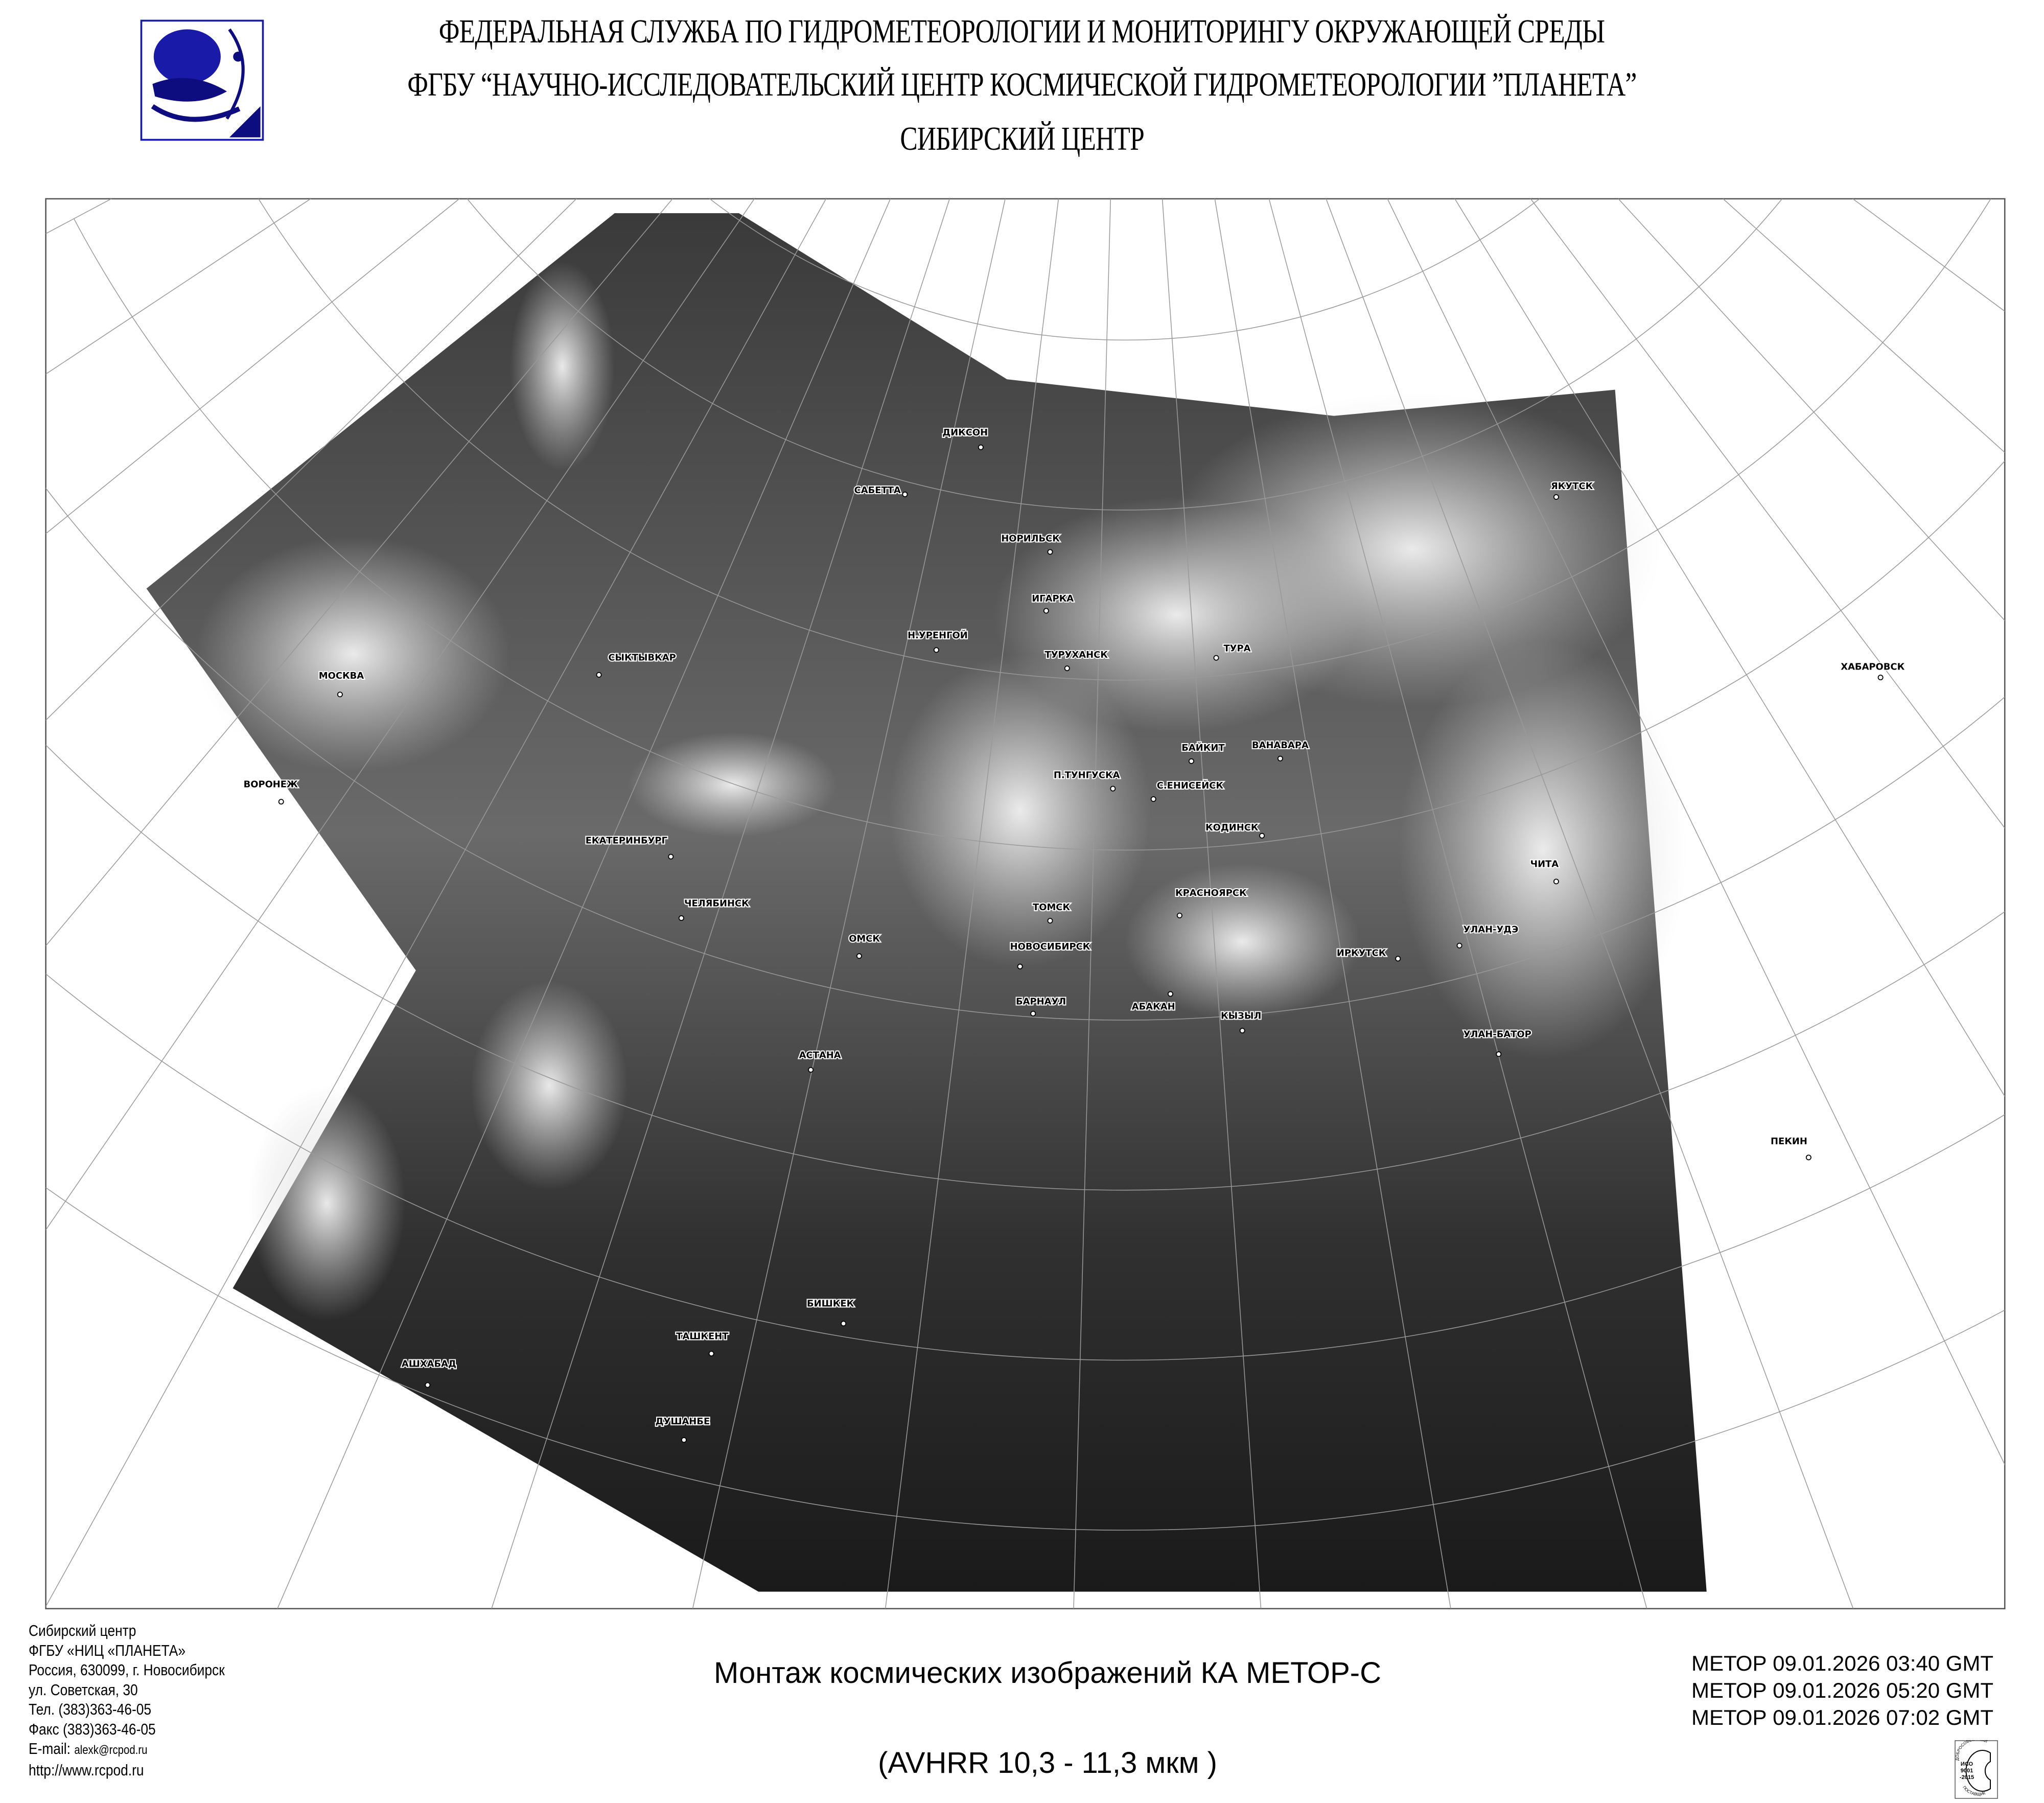  I want to click on phone-value: (383)363-46-05, so click(105, 1709).